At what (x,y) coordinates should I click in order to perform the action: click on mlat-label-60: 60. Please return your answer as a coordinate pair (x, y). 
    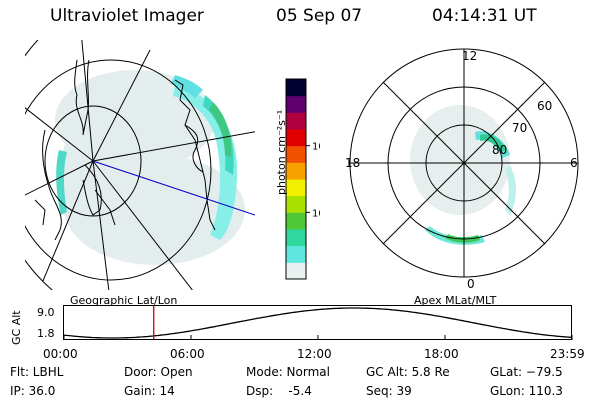
    Looking at the image, I should click on (544, 106).